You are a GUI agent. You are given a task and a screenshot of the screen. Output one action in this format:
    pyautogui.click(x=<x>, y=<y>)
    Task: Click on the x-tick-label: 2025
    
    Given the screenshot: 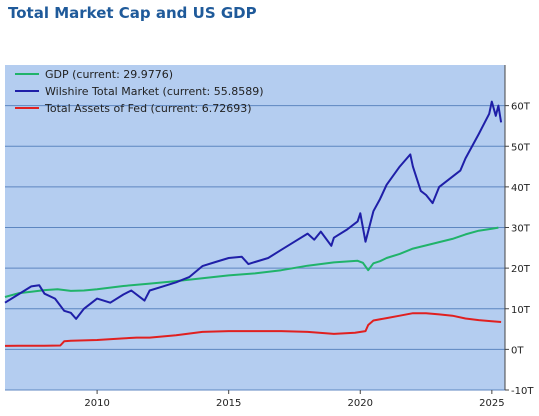 What is the action you would take?
    pyautogui.click(x=491, y=403)
    